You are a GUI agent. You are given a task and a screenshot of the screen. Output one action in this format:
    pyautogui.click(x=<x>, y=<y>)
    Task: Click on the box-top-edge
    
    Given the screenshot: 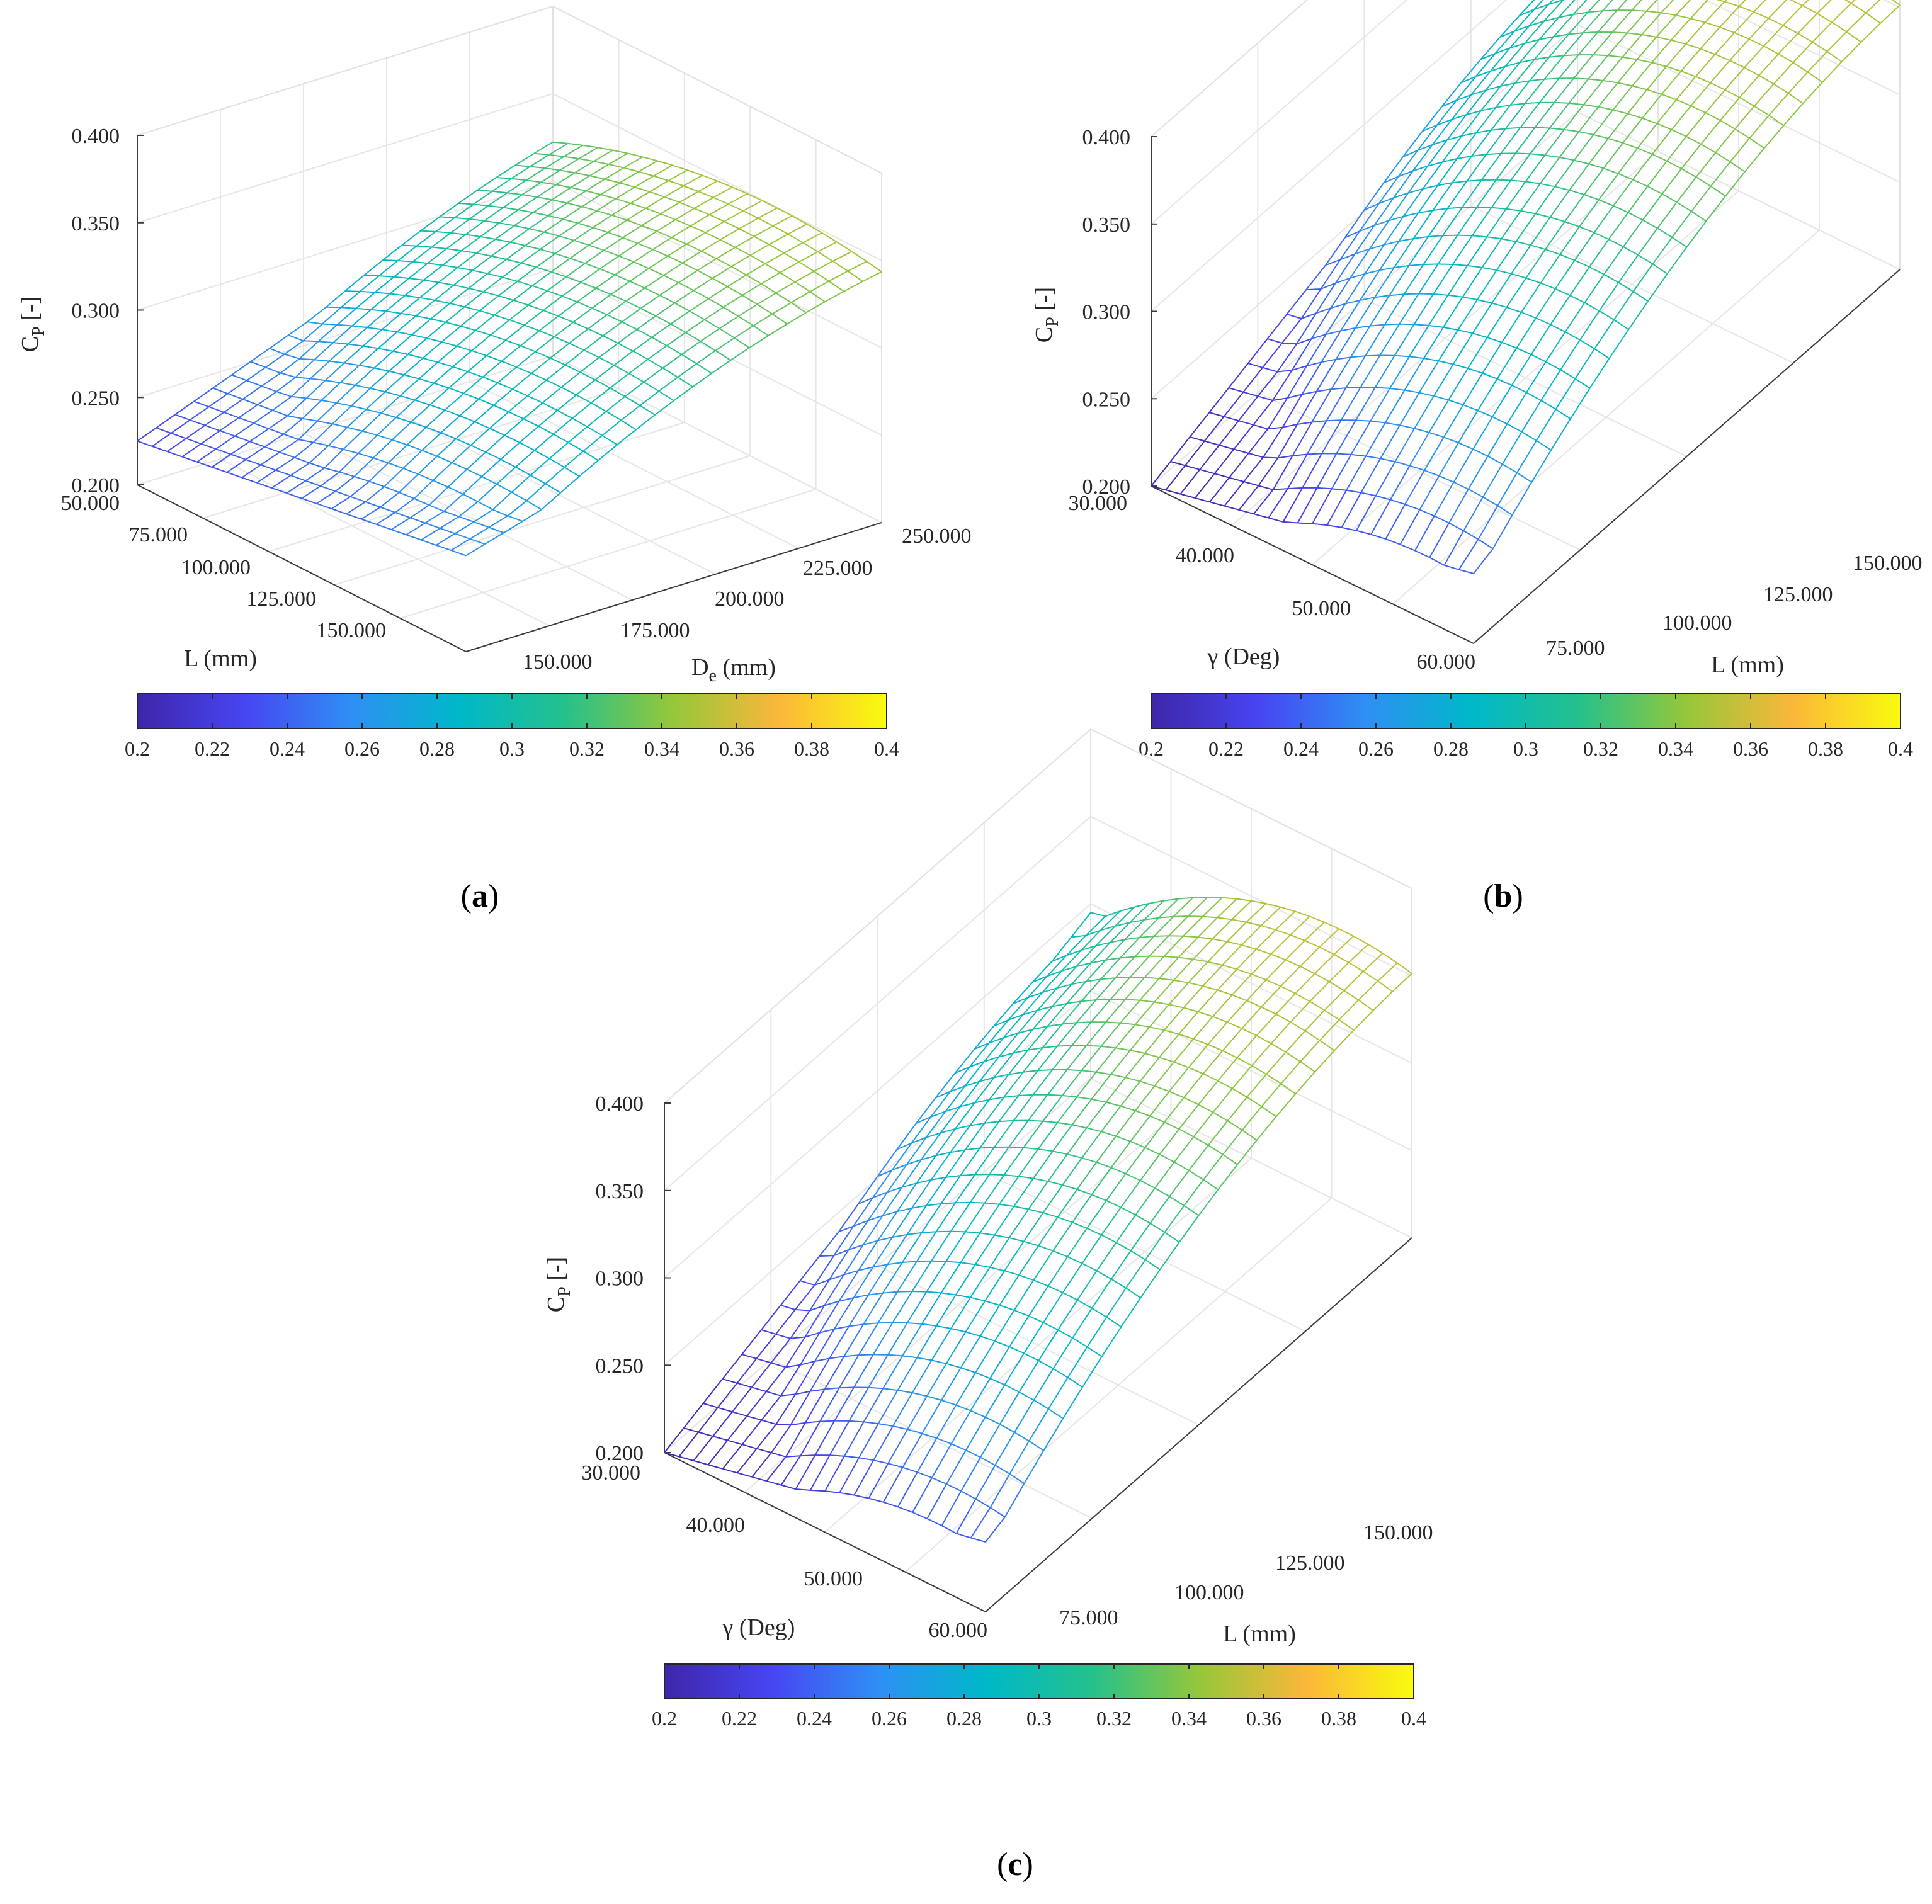 What is the action you would take?
    pyautogui.click(x=1230, y=68)
    